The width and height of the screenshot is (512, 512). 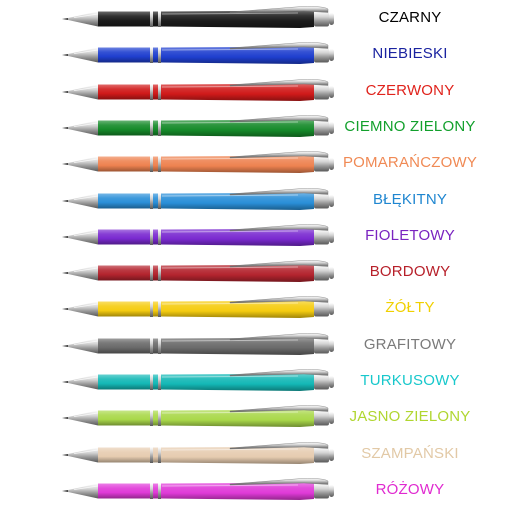 I want to click on pen-row: CZERWONY, so click(x=256, y=91).